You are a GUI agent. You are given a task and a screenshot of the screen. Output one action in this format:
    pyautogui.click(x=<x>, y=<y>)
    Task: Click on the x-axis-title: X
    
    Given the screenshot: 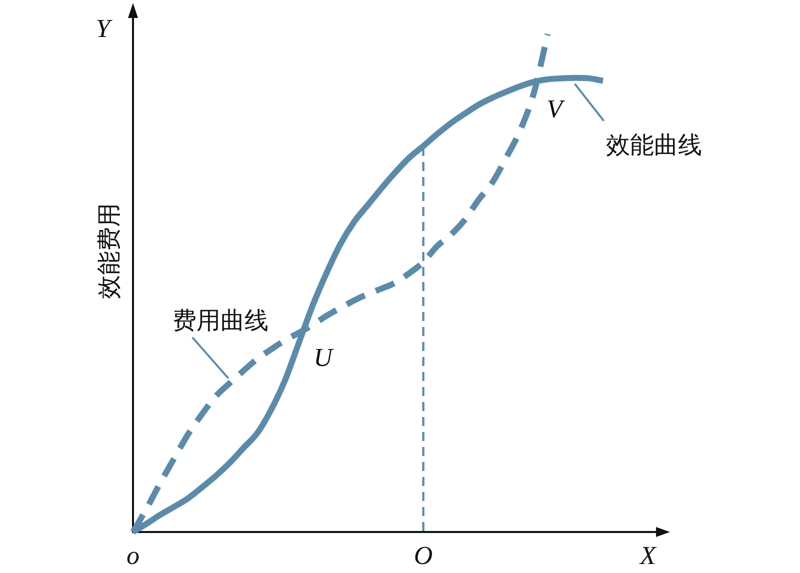 What is the action you would take?
    pyautogui.click(x=648, y=555)
    